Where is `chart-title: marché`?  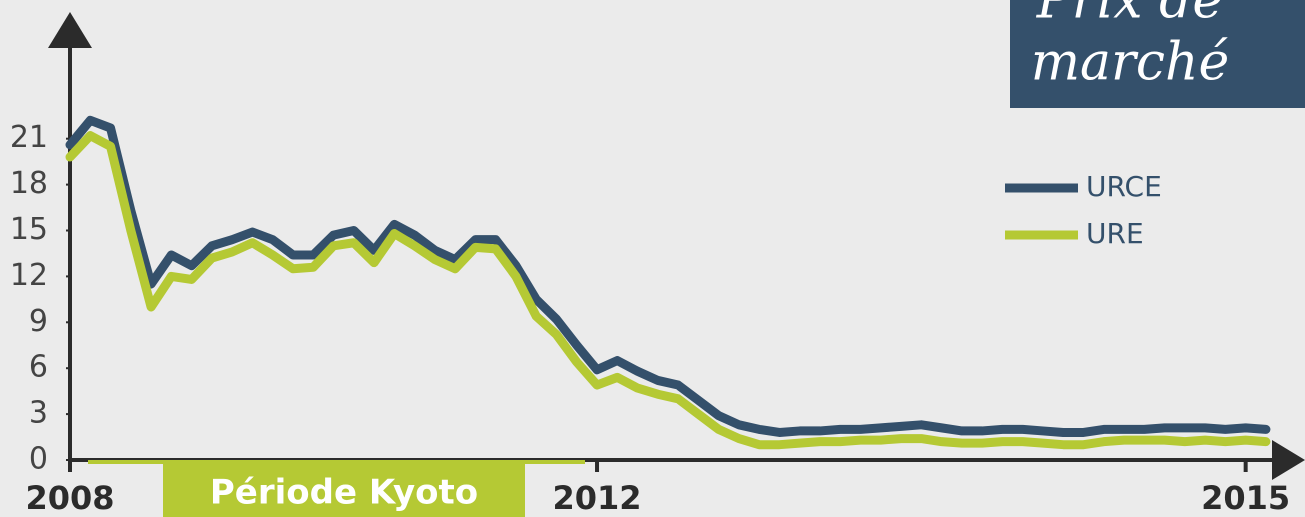 chart-title: marché is located at coordinates (1130, 63).